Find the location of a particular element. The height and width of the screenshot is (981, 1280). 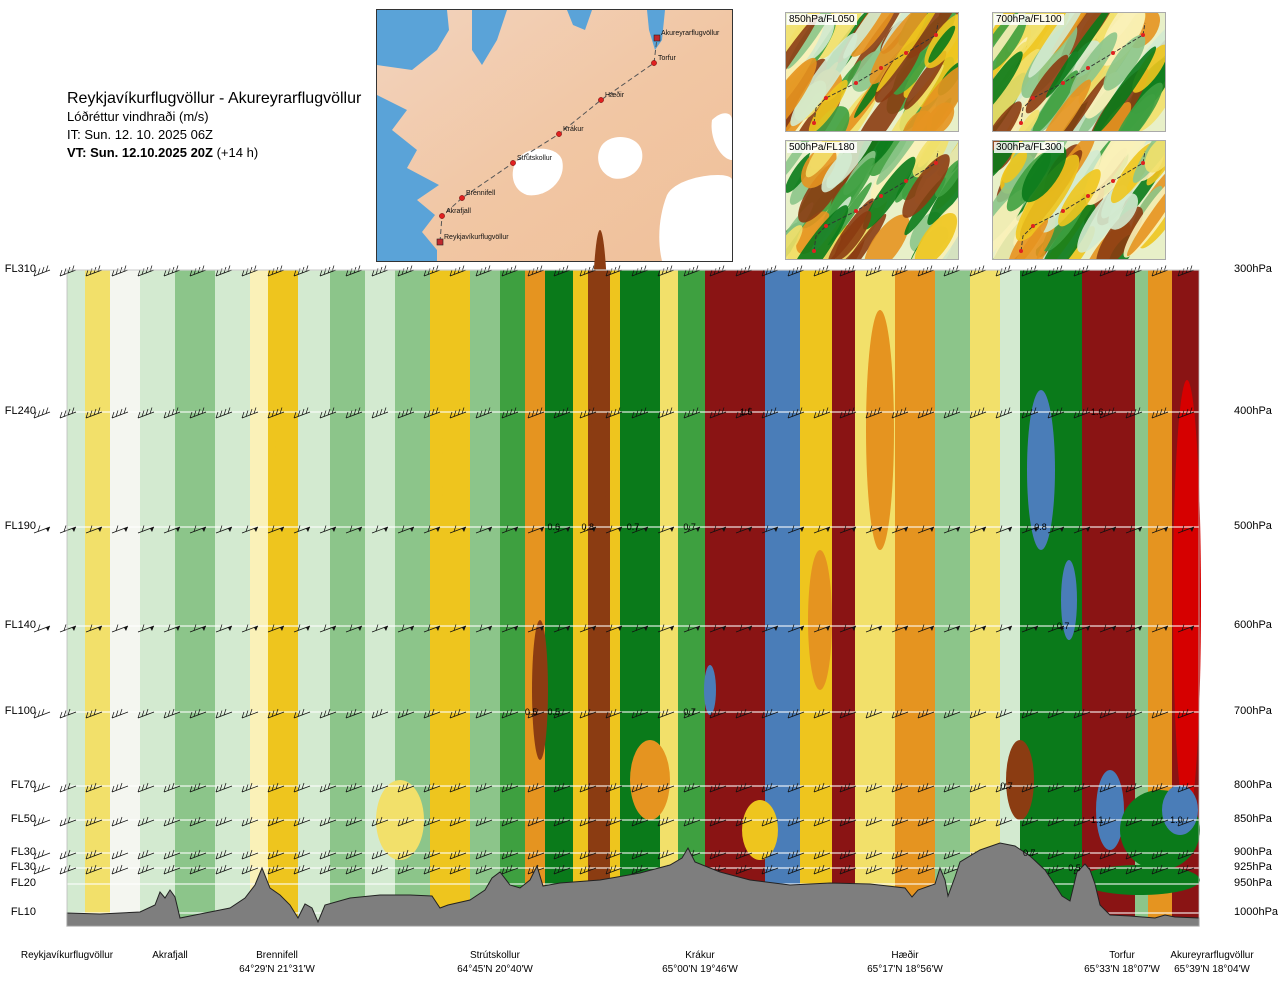

contour-label: 1.0 is located at coordinates (1176, 820).